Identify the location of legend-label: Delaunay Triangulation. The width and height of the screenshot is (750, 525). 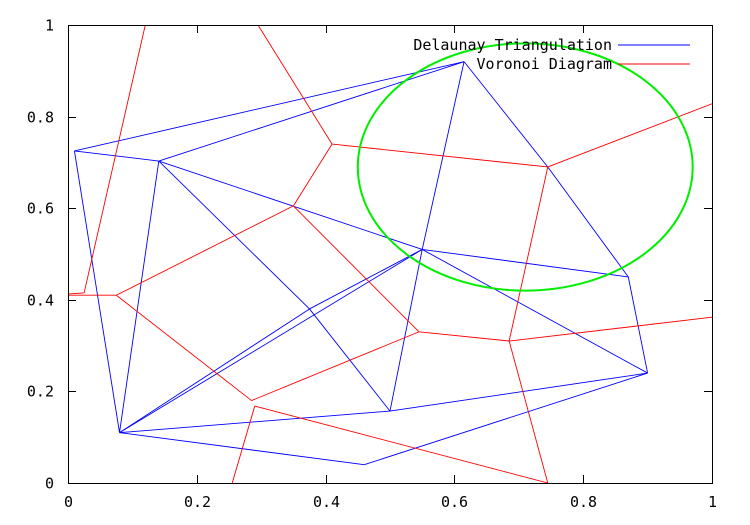
(512, 45).